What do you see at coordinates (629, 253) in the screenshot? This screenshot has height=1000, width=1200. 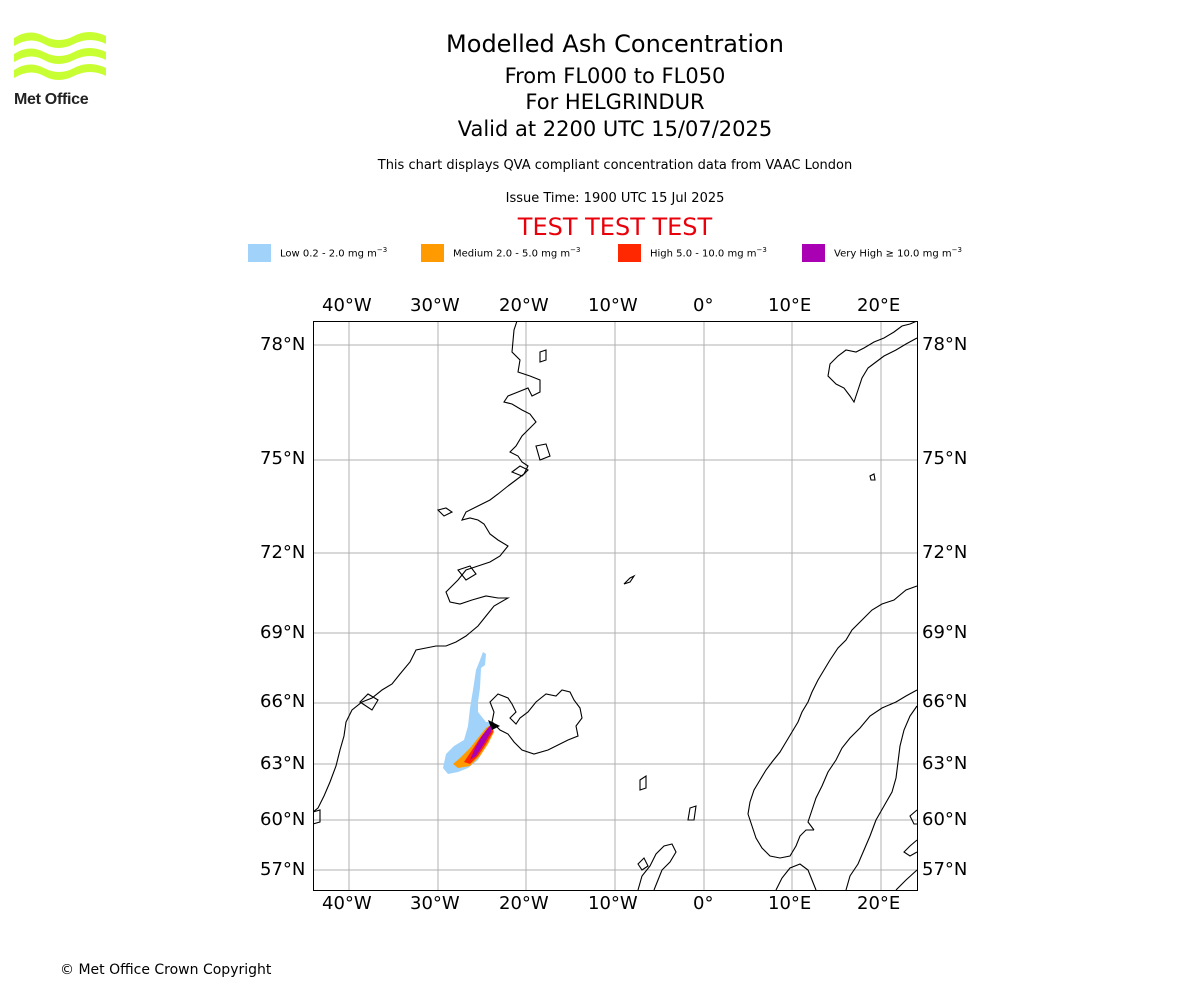 I see `legend-swatch-high` at bounding box center [629, 253].